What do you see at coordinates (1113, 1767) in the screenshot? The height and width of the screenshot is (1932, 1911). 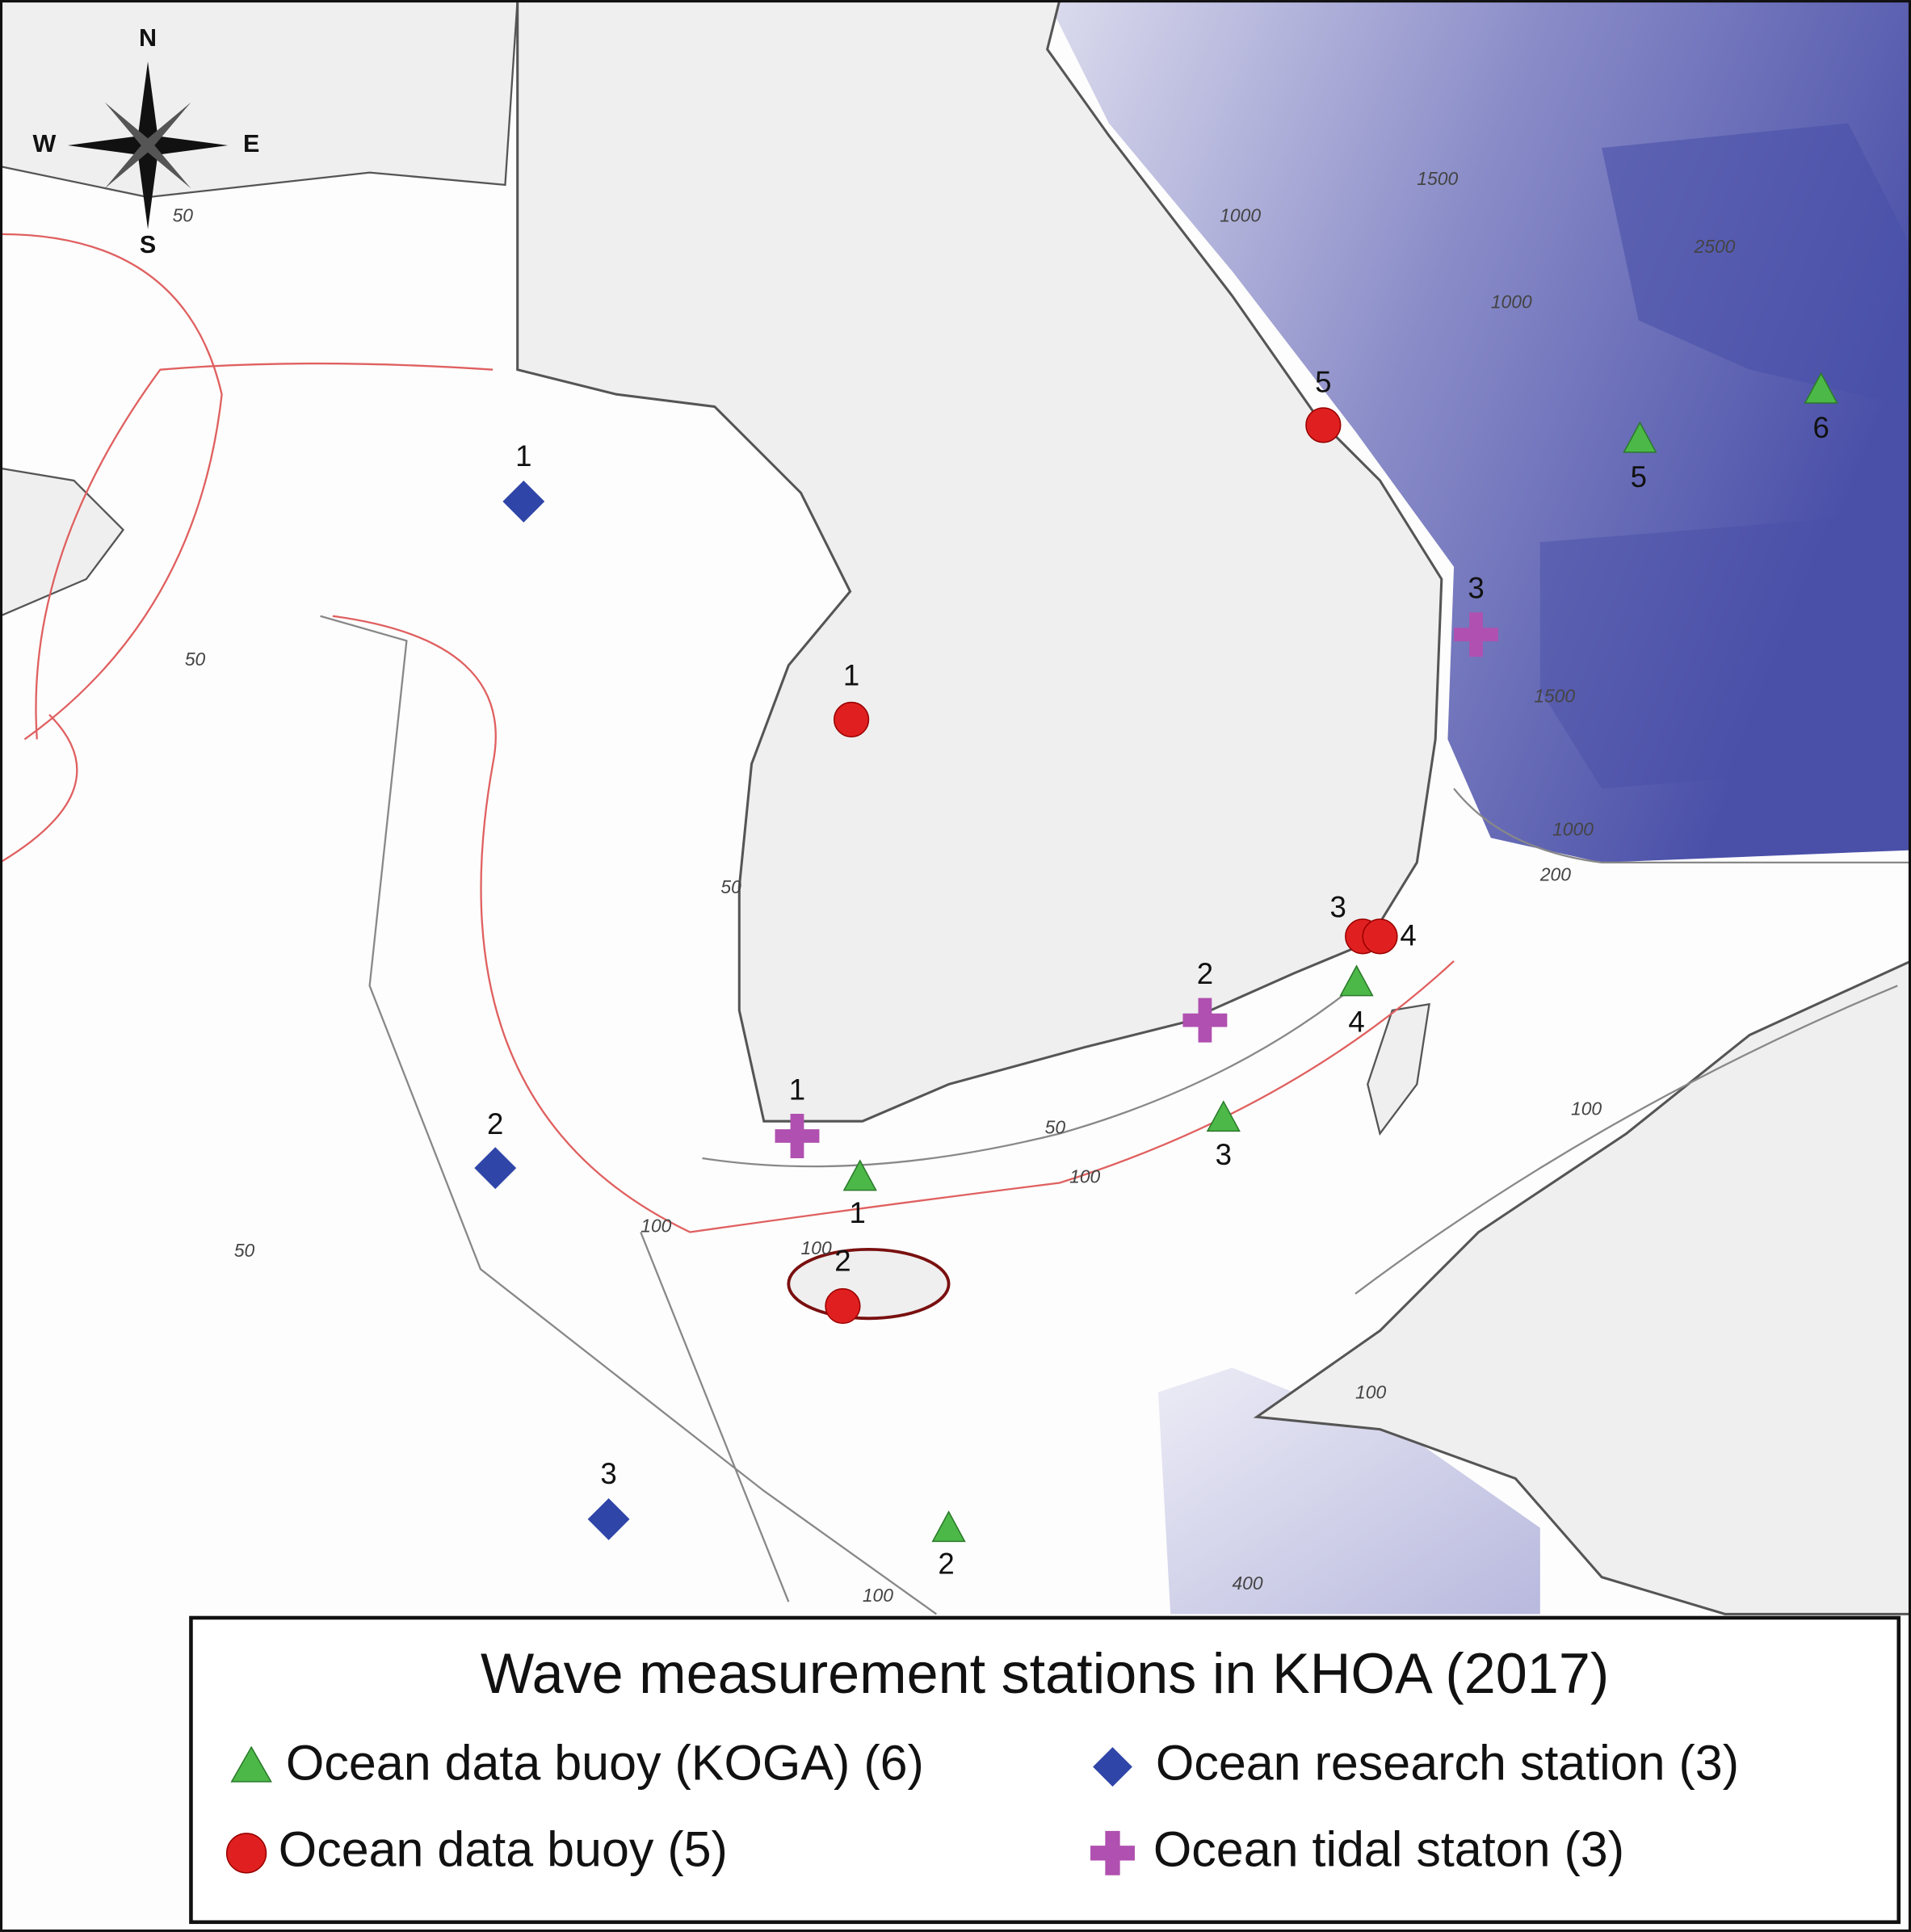 I see `legend-diamond` at bounding box center [1113, 1767].